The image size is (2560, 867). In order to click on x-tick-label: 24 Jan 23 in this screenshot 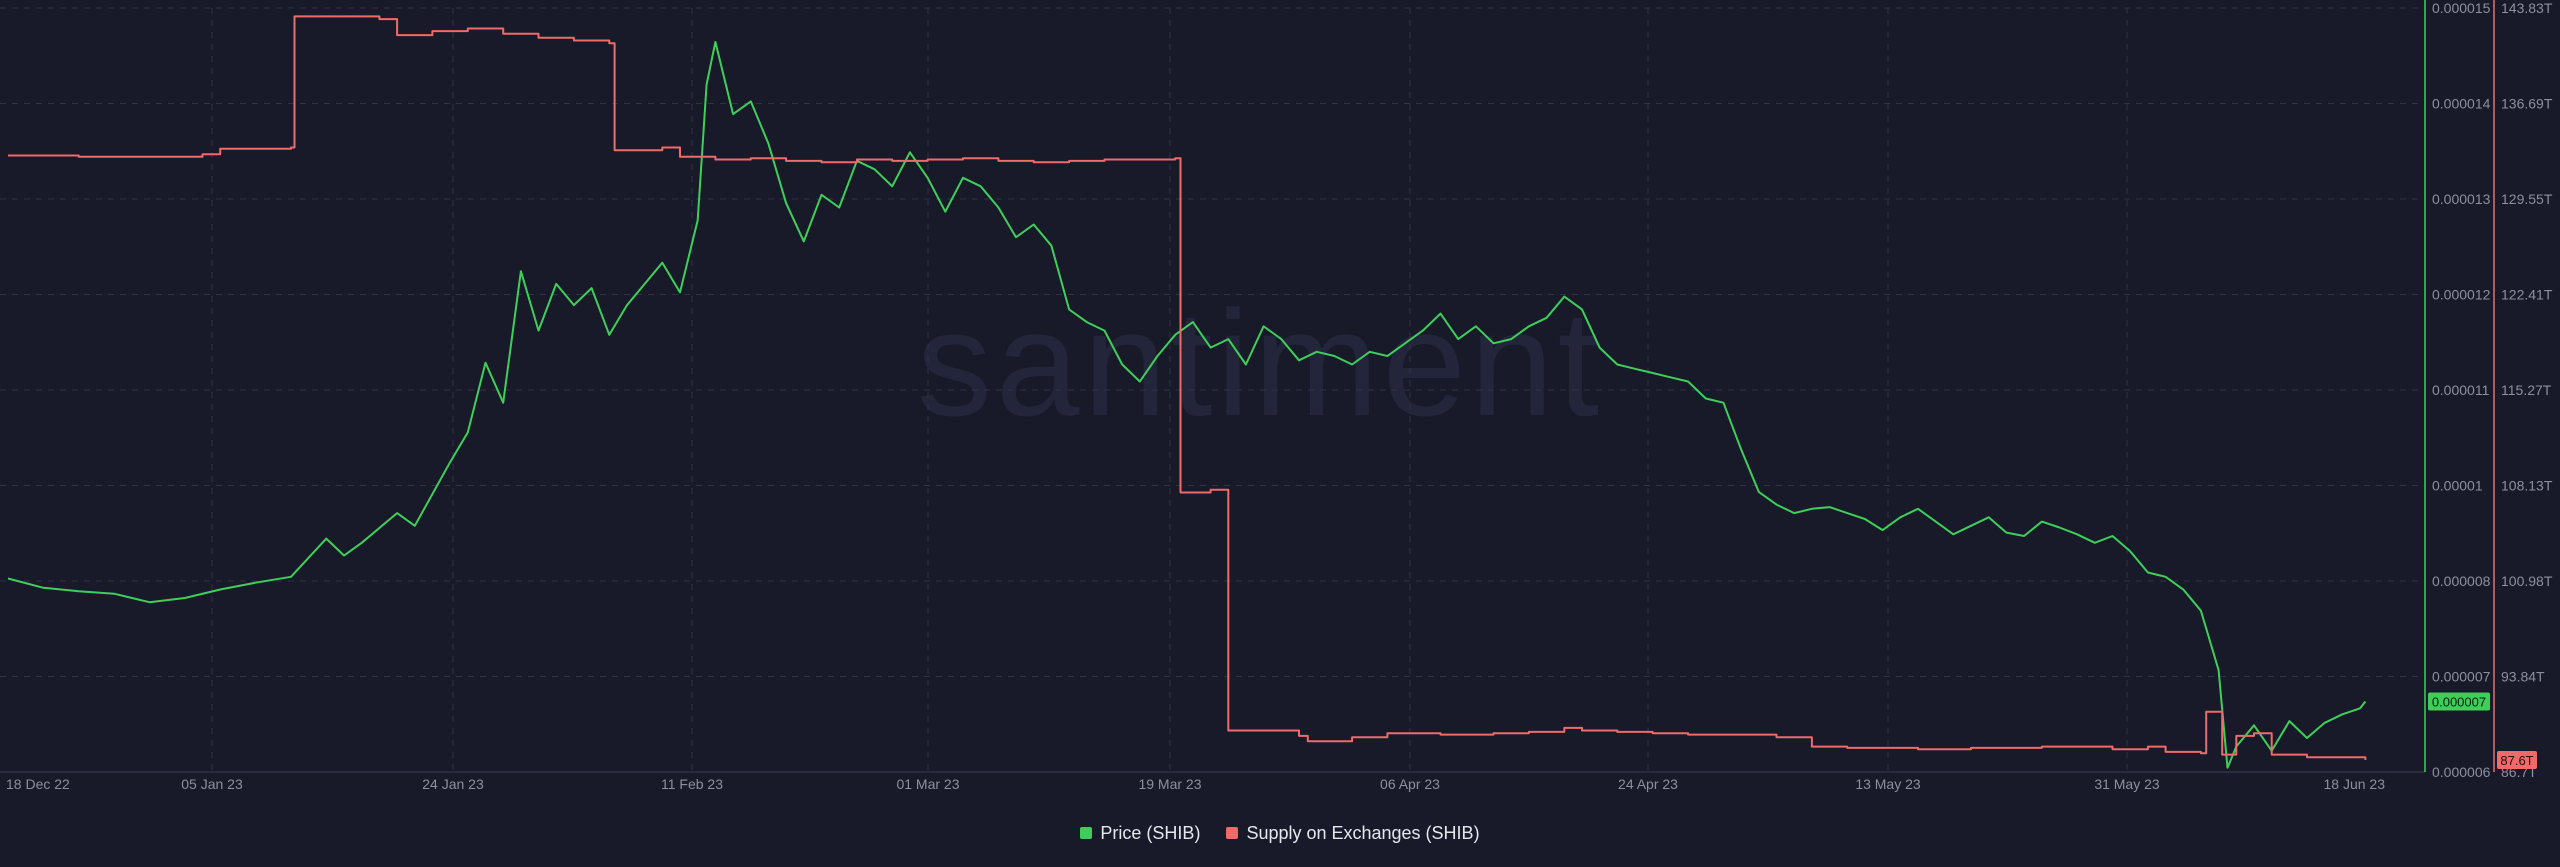, I will do `click(453, 784)`.